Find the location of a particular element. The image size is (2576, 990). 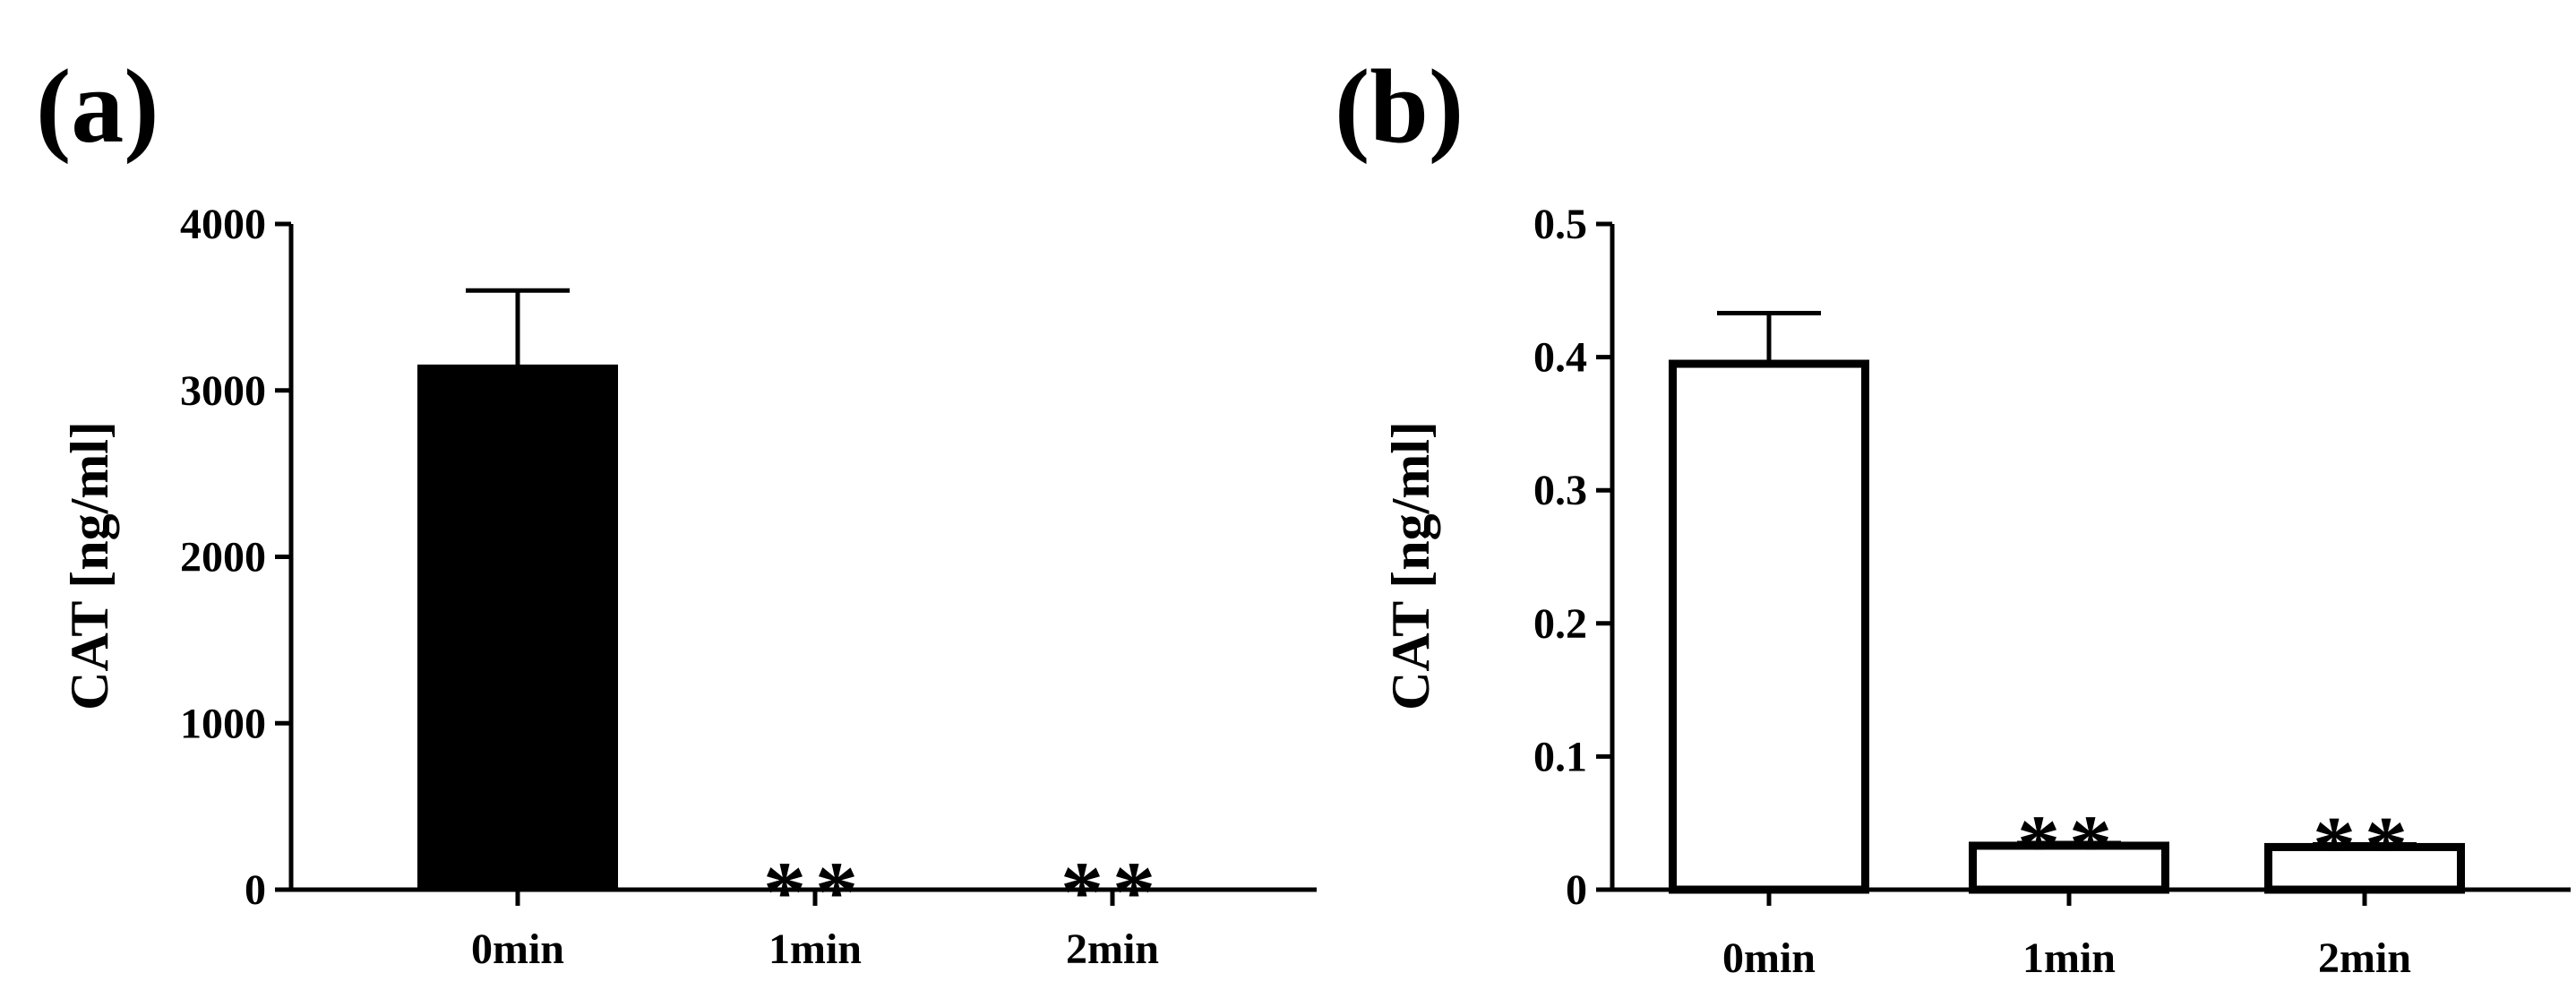

y-tick-label: 0.5 is located at coordinates (1560, 224).